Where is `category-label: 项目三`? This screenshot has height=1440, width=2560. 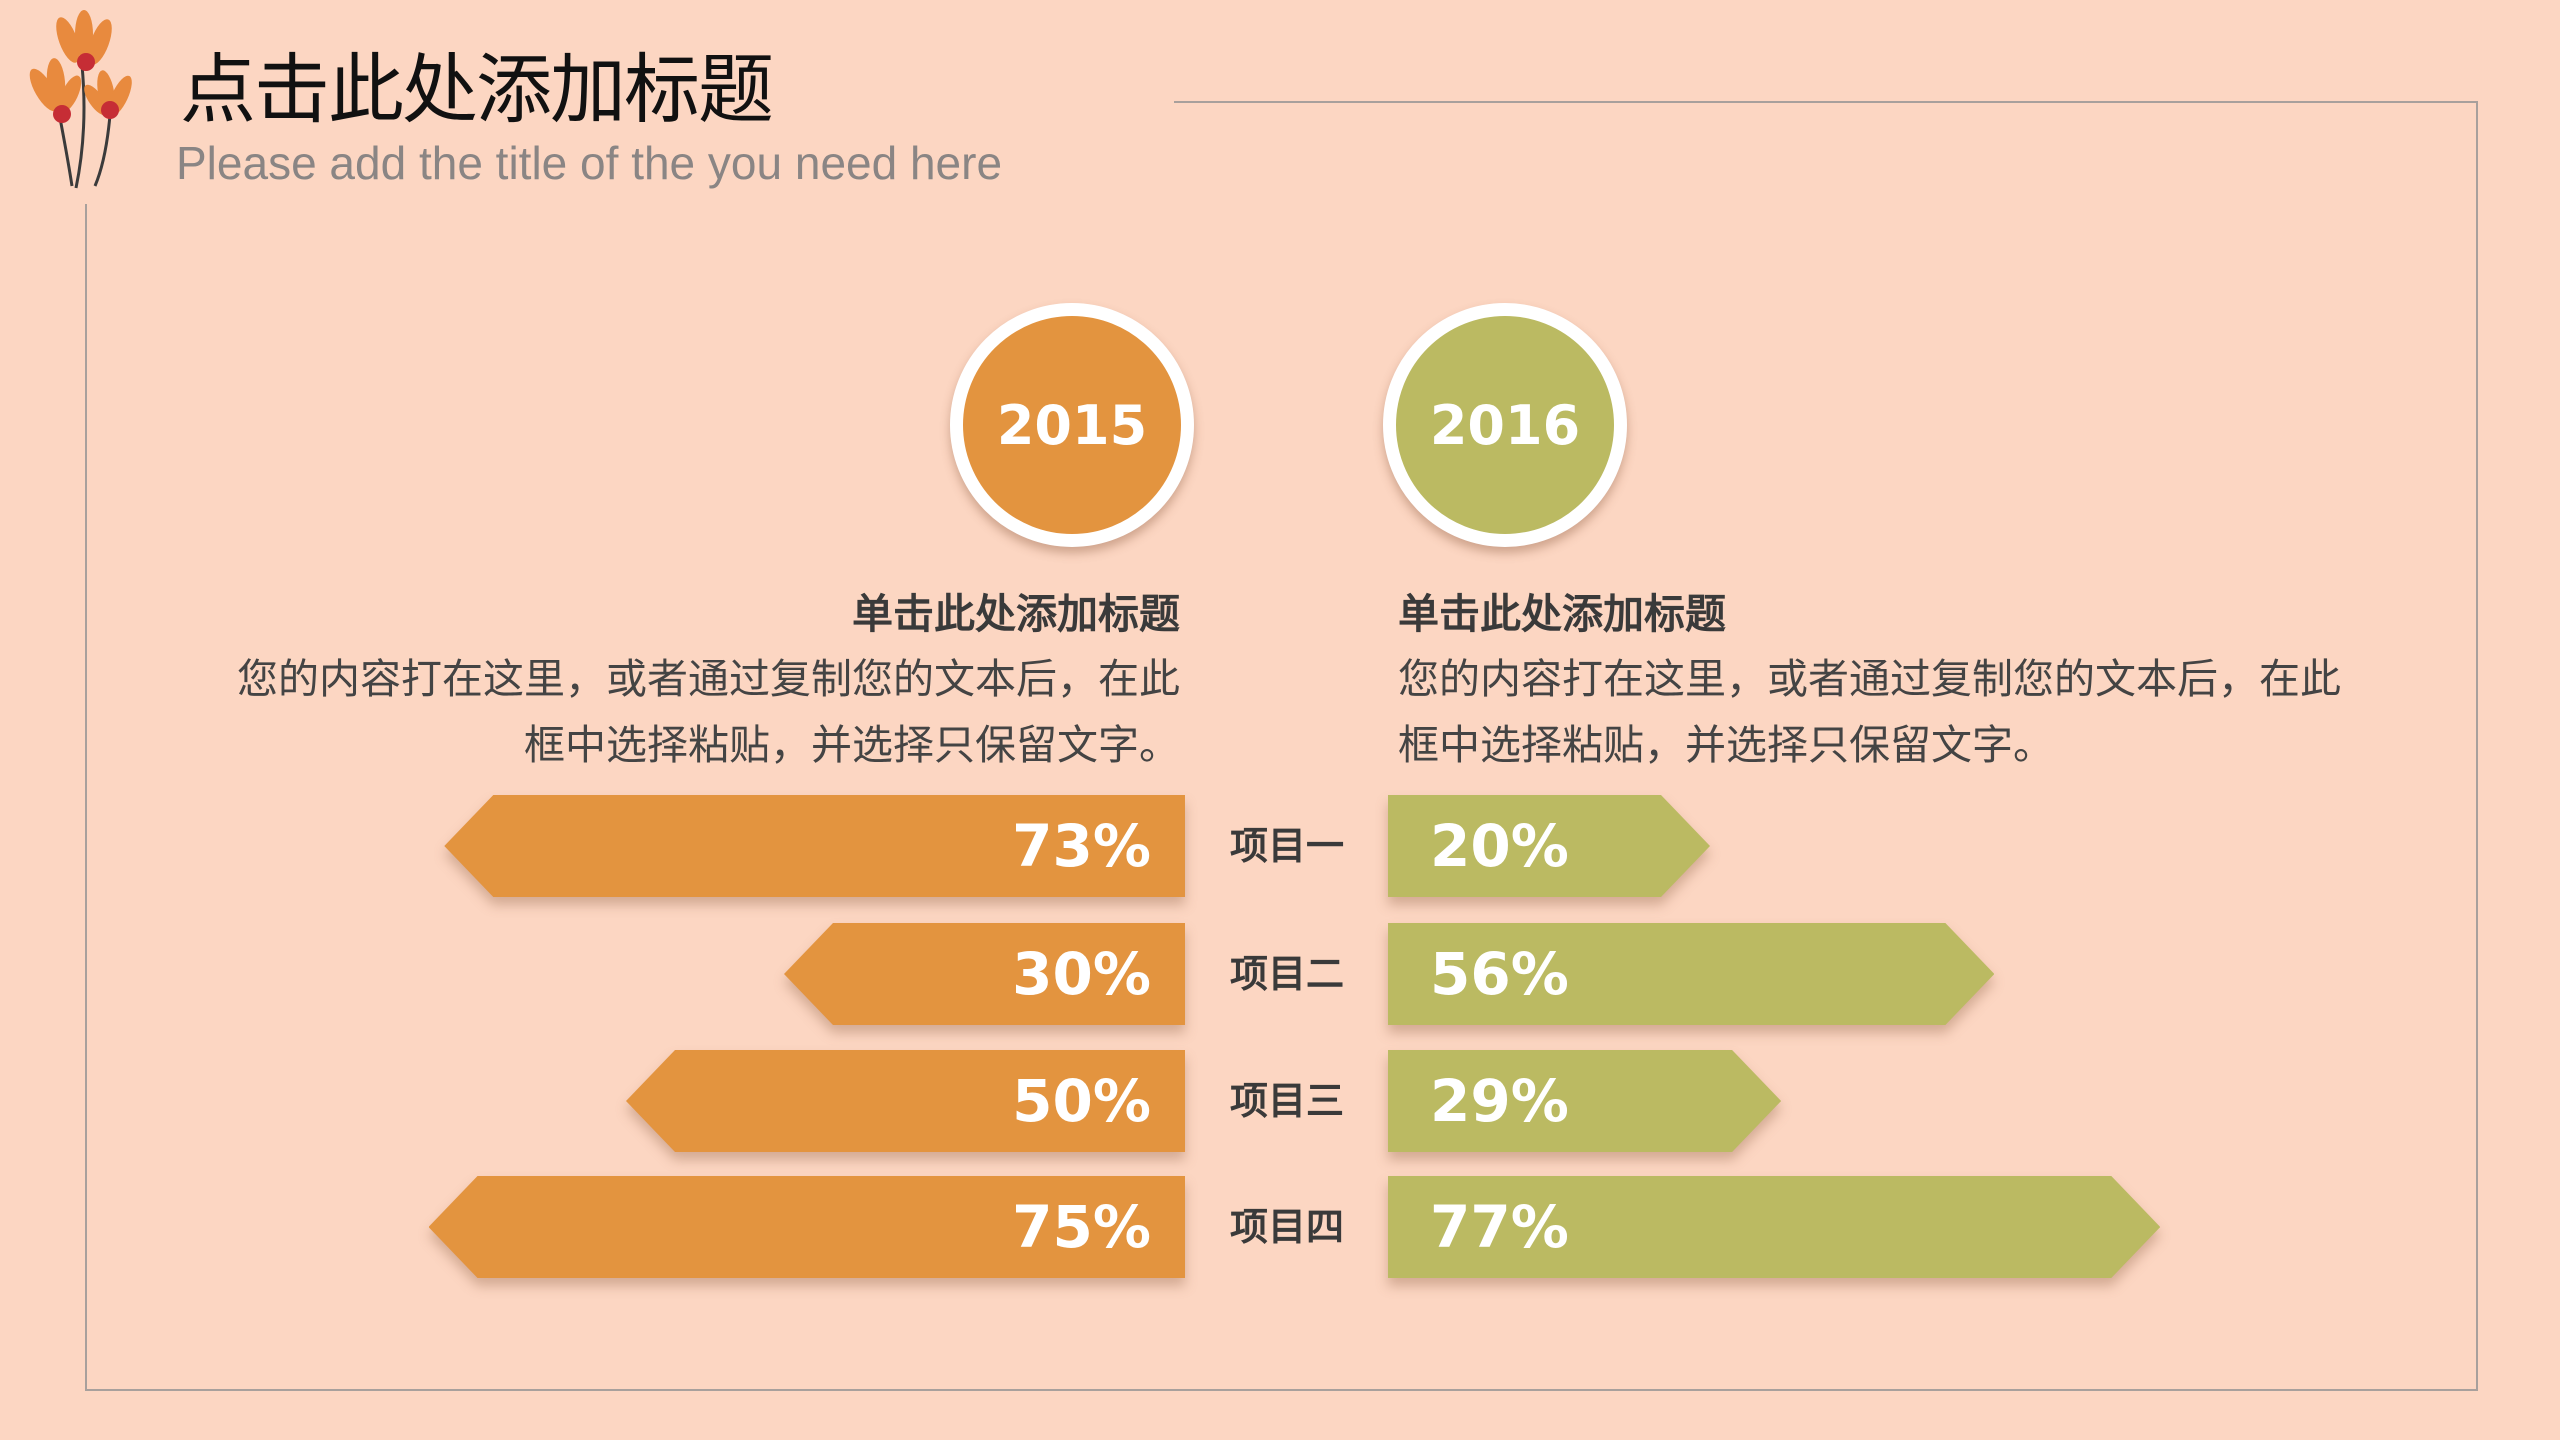
category-label: 项目三 is located at coordinates (1286, 1101).